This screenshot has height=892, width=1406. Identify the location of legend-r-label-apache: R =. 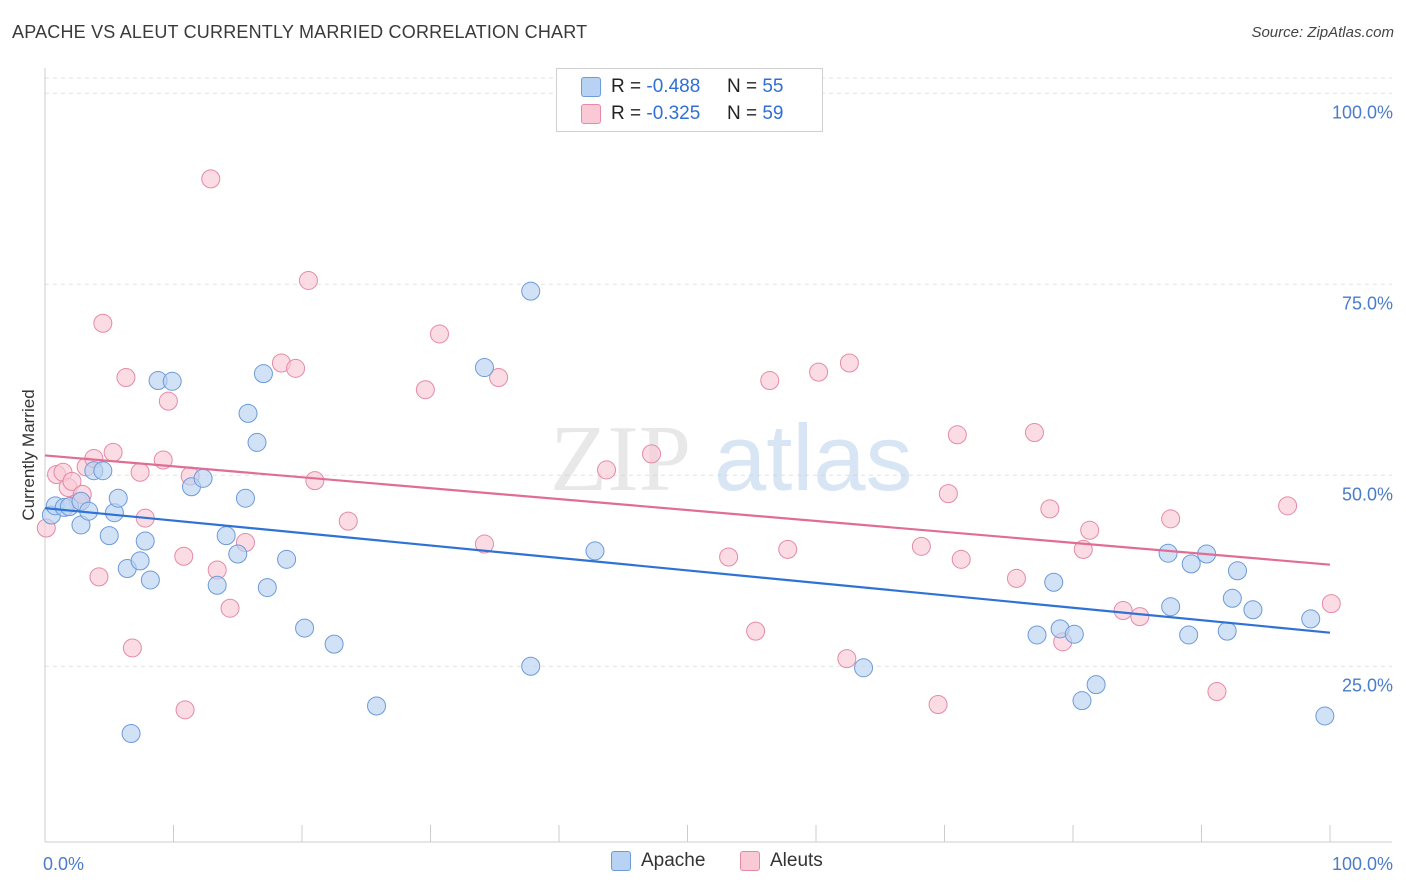
(626, 86).